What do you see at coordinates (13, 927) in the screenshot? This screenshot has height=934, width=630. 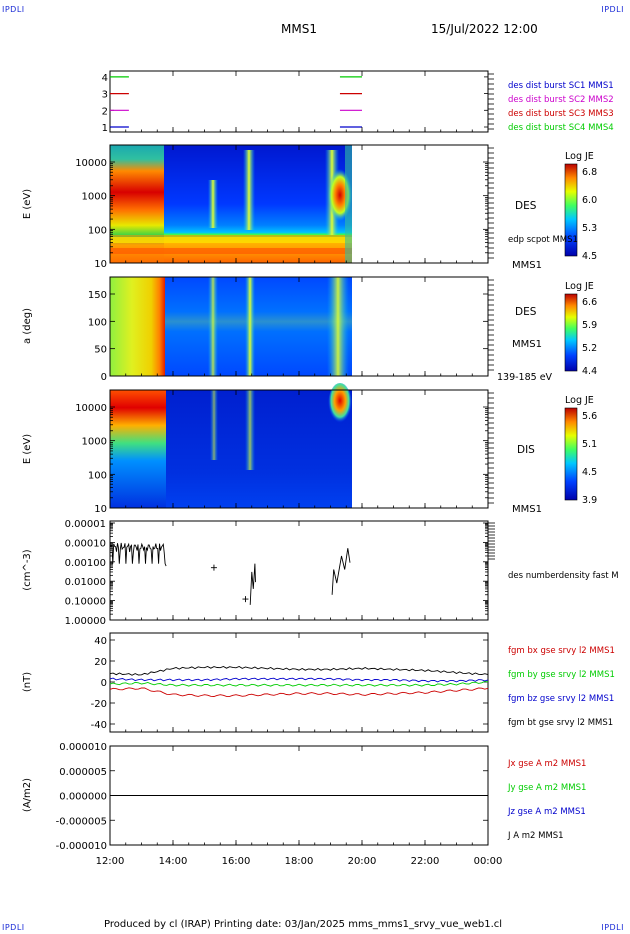 I see `corner-logo-bottom-left: IPDLI` at bounding box center [13, 927].